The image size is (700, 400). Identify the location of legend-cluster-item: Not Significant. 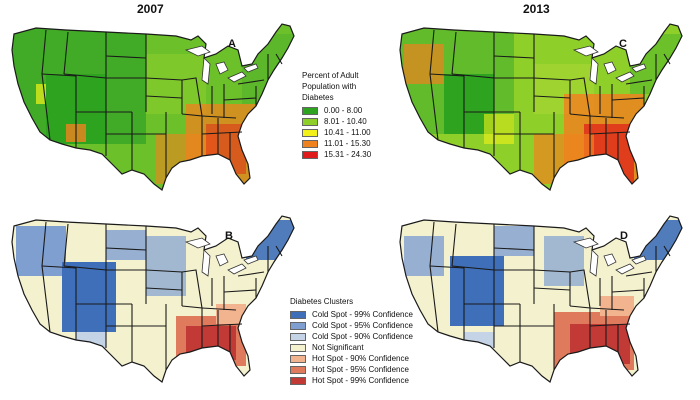
(351, 347).